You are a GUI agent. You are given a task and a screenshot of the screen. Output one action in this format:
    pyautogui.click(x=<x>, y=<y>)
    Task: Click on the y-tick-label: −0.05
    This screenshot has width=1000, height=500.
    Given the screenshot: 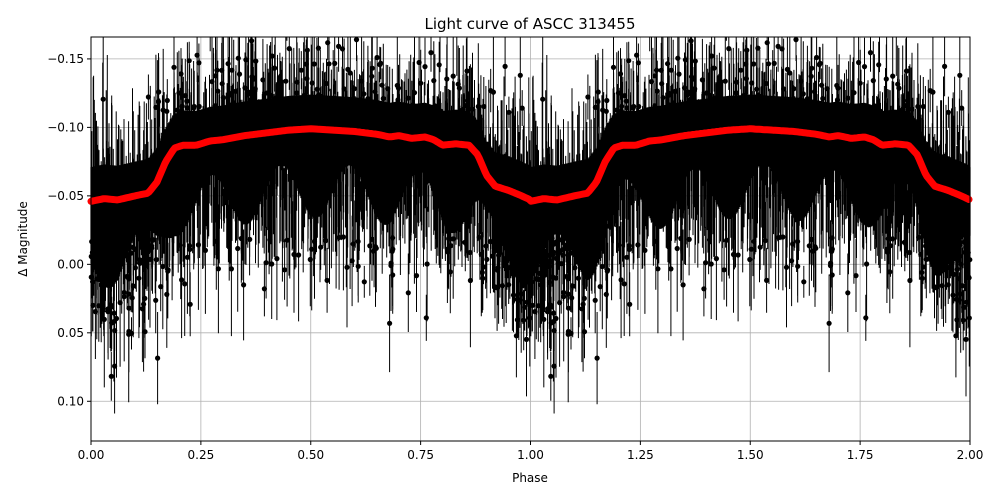 What is the action you would take?
    pyautogui.click(x=65, y=196)
    